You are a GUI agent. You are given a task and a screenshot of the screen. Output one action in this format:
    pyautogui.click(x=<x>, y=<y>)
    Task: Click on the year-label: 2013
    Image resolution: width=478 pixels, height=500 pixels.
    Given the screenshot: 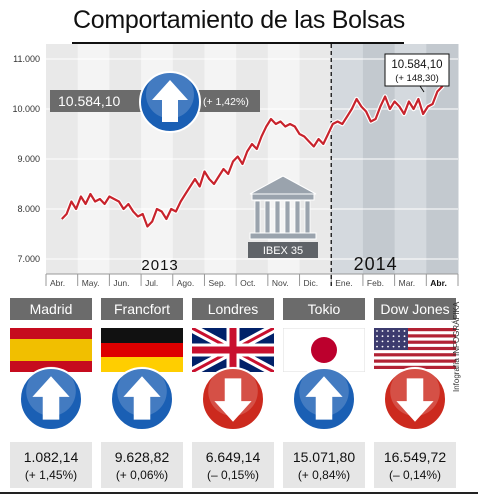 What is the action you would take?
    pyautogui.click(x=159, y=265)
    